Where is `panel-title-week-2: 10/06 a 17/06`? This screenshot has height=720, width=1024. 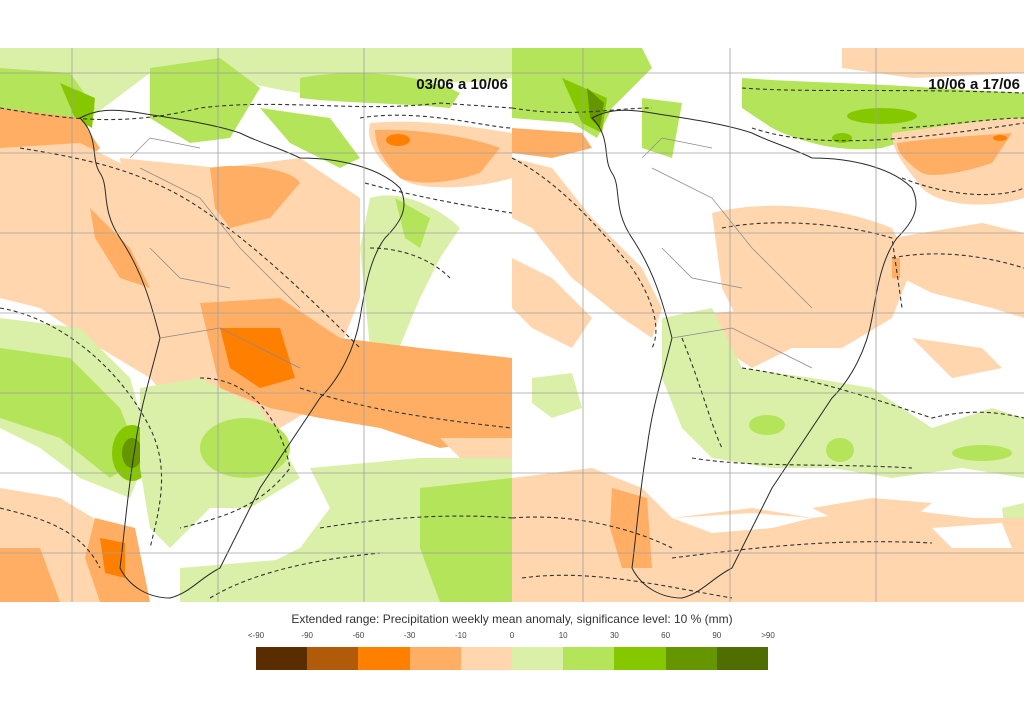
panel-title-week-2: 10/06 a 17/06 is located at coordinates (974, 84).